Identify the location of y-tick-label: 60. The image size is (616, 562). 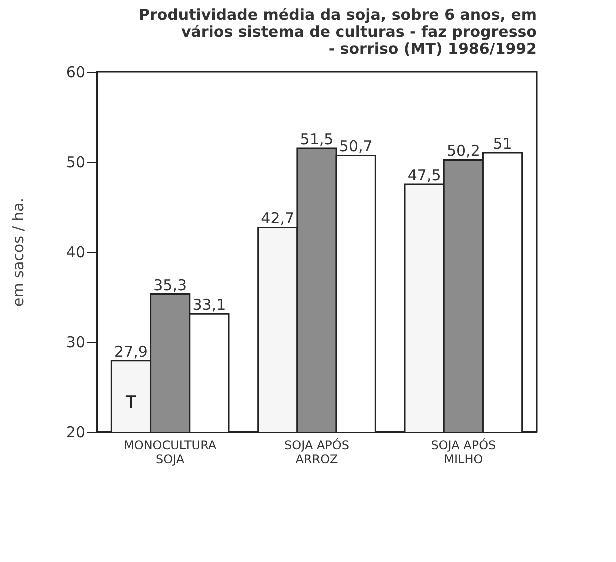
(76, 73).